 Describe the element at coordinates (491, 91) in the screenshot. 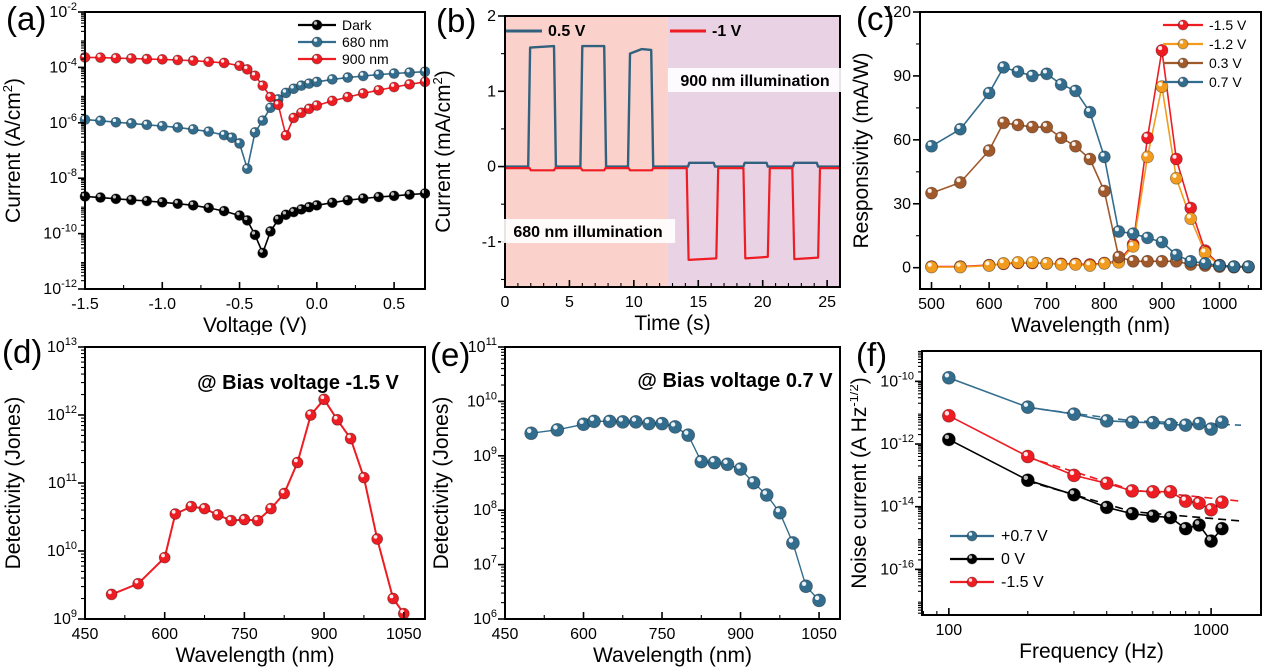

I see `svg-text: 1` at that location.